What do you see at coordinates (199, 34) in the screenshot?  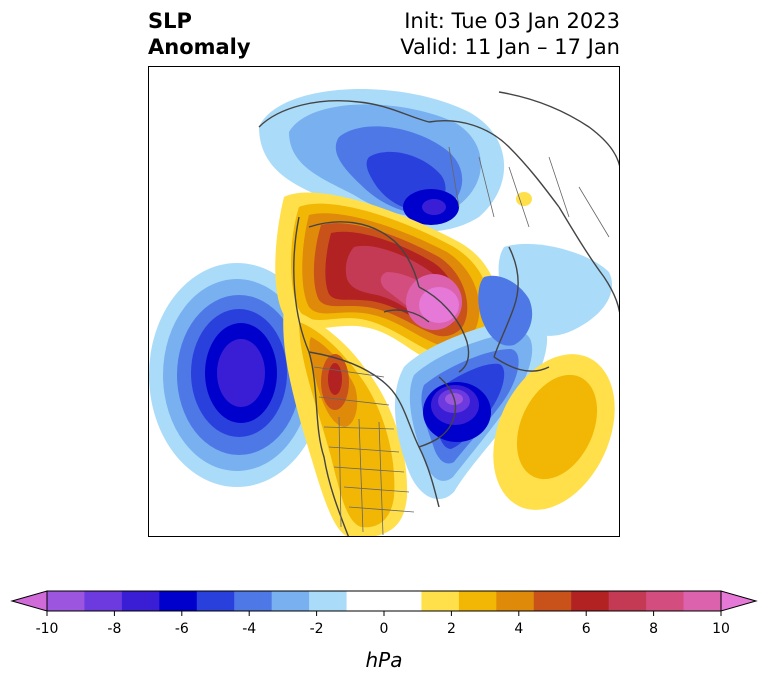 I see `map-title-left: SLP Anomaly` at bounding box center [199, 34].